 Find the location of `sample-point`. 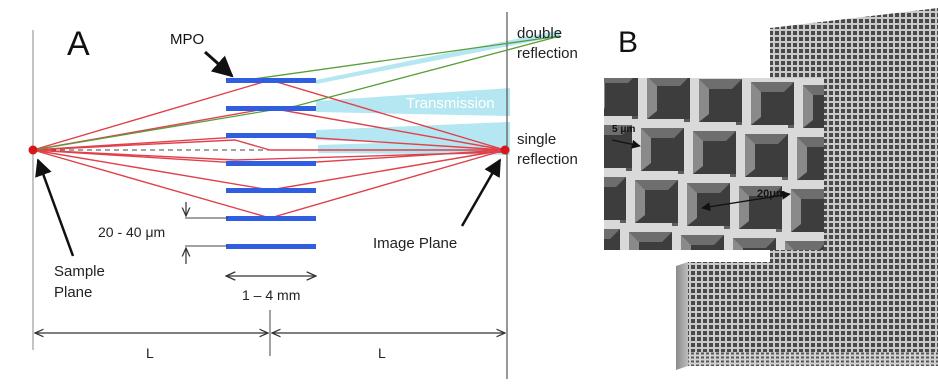

sample-point is located at coordinates (33, 150).